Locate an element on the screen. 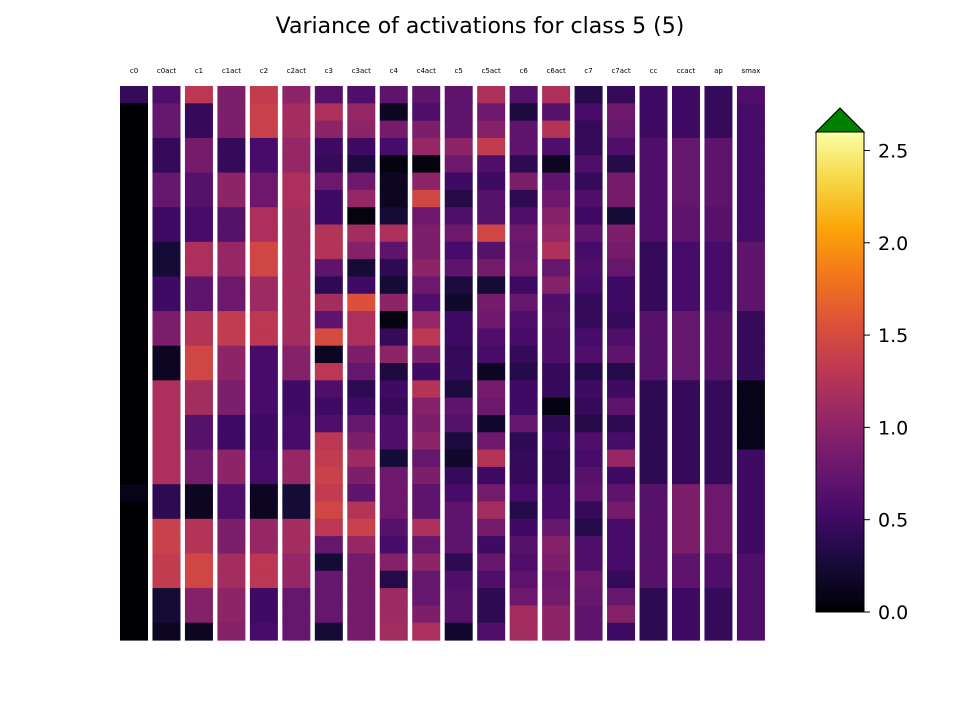 The image size is (960, 720). heatmap-column-c5 is located at coordinates (458, 363).